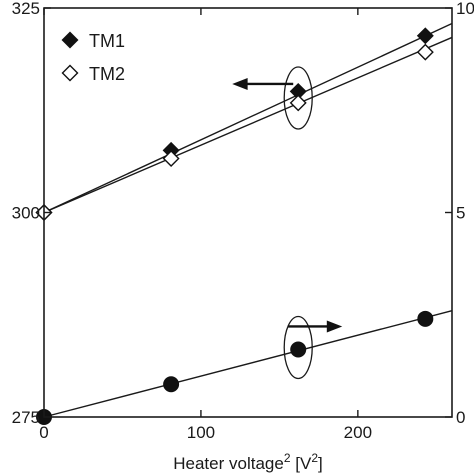 This screenshot has height=474, width=474. What do you see at coordinates (93, 57) in the screenshot?
I see `legend: TM1 TM2` at bounding box center [93, 57].